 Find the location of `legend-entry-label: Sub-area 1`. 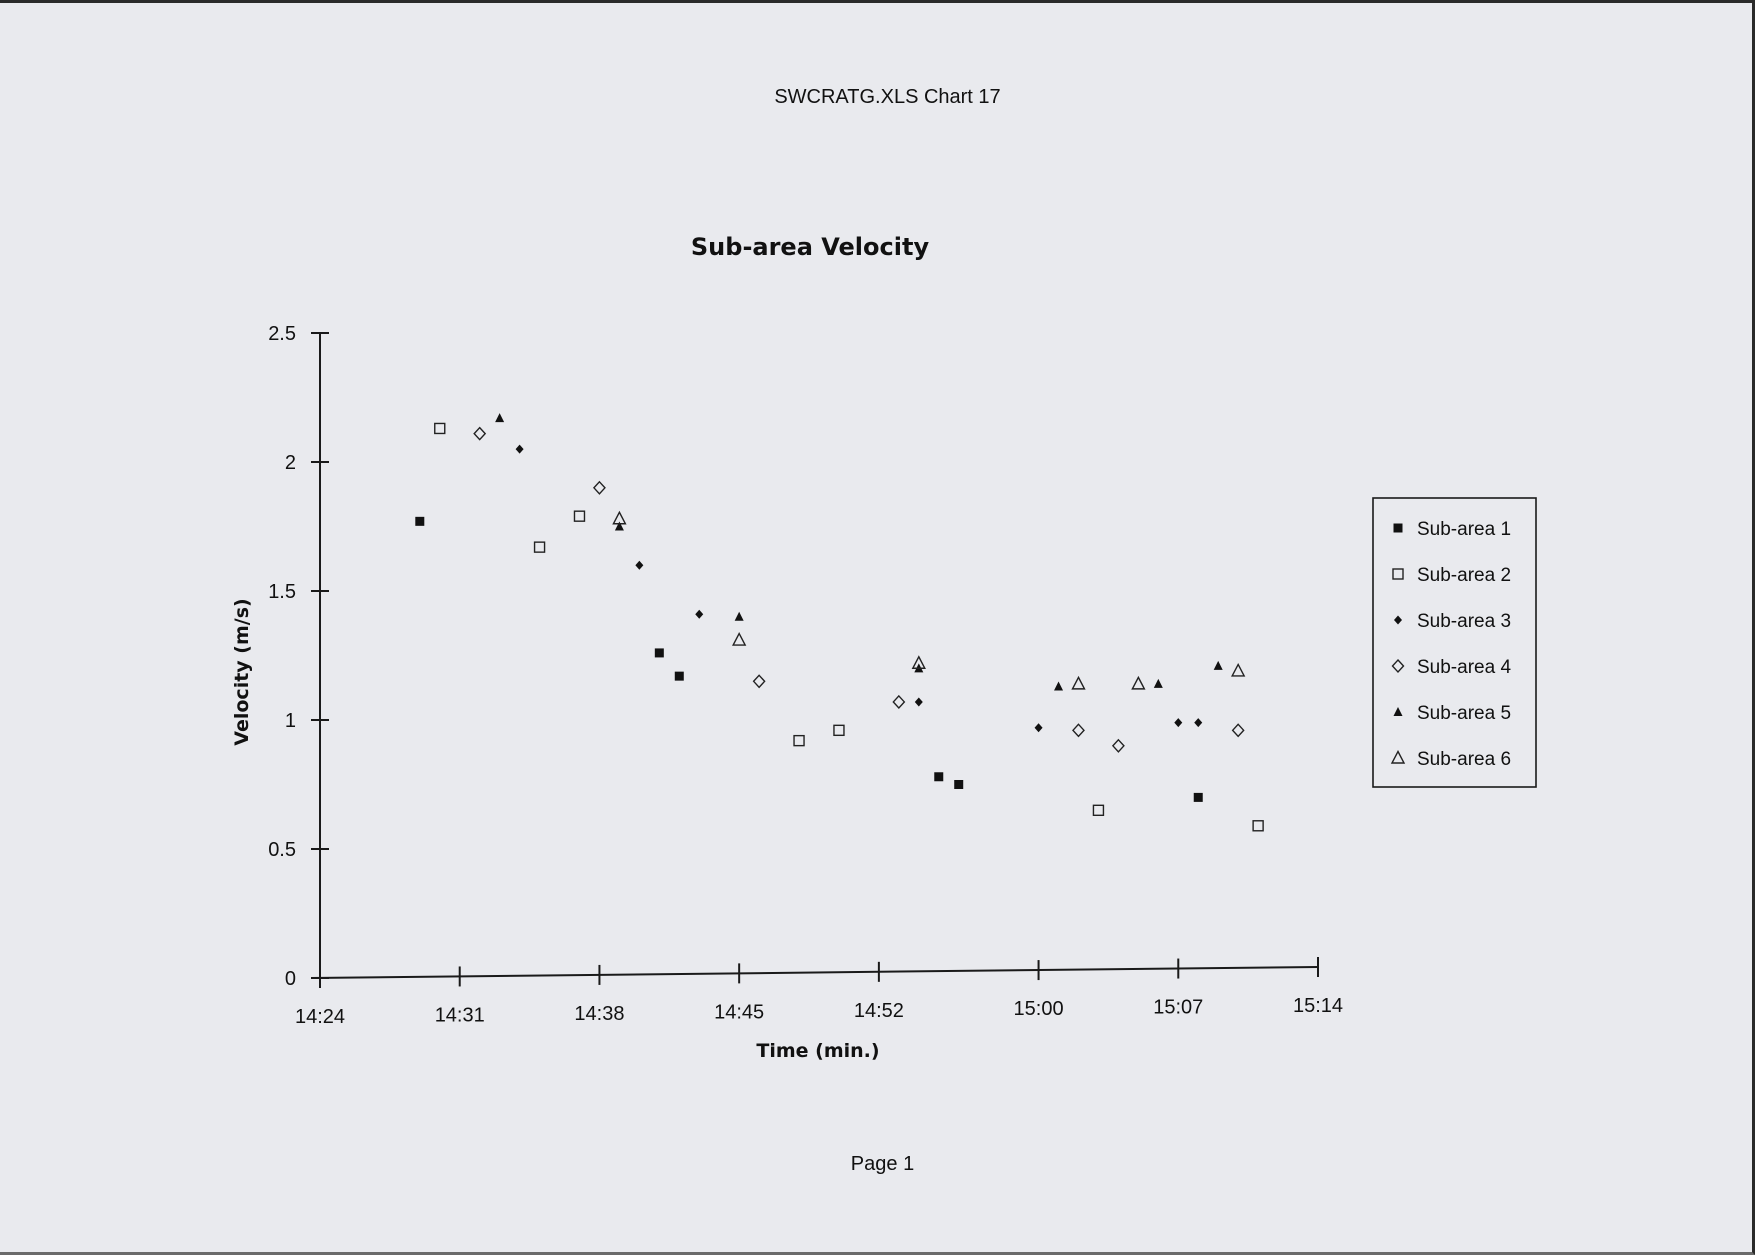

legend-entry-label: Sub-area 1 is located at coordinates (1464, 529).